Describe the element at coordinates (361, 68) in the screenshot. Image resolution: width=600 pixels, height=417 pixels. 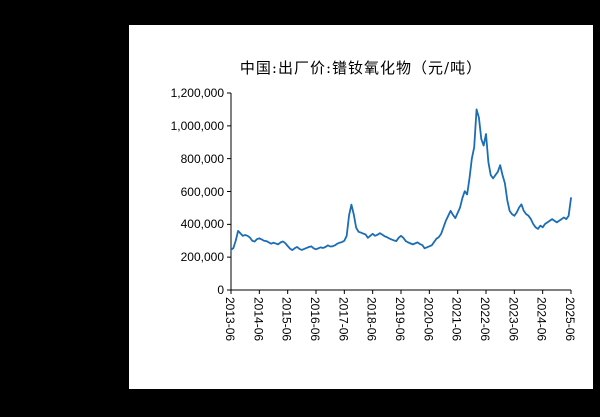
I see `chart-title: 中国:出厂价:镨钕氧化物（元/吨）` at that location.